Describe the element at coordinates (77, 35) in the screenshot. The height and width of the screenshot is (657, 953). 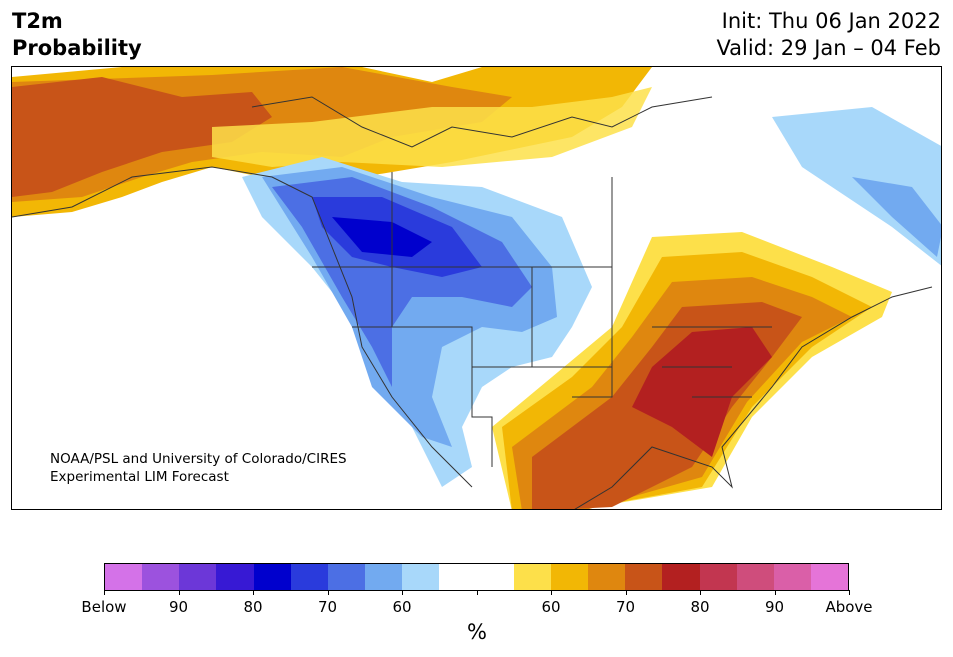
I see `map-title: T2m Probability` at that location.